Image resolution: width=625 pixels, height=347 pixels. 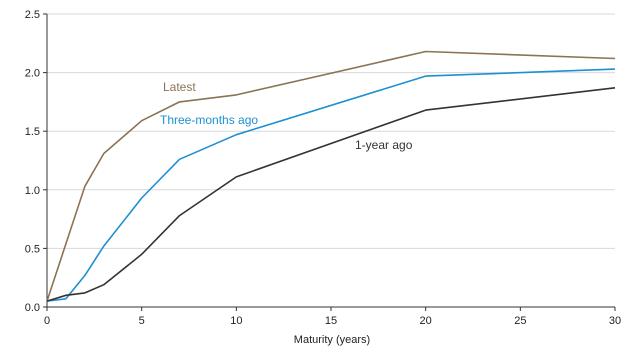 What do you see at coordinates (179, 87) in the screenshot?
I see `series-label-latest: Latest` at bounding box center [179, 87].